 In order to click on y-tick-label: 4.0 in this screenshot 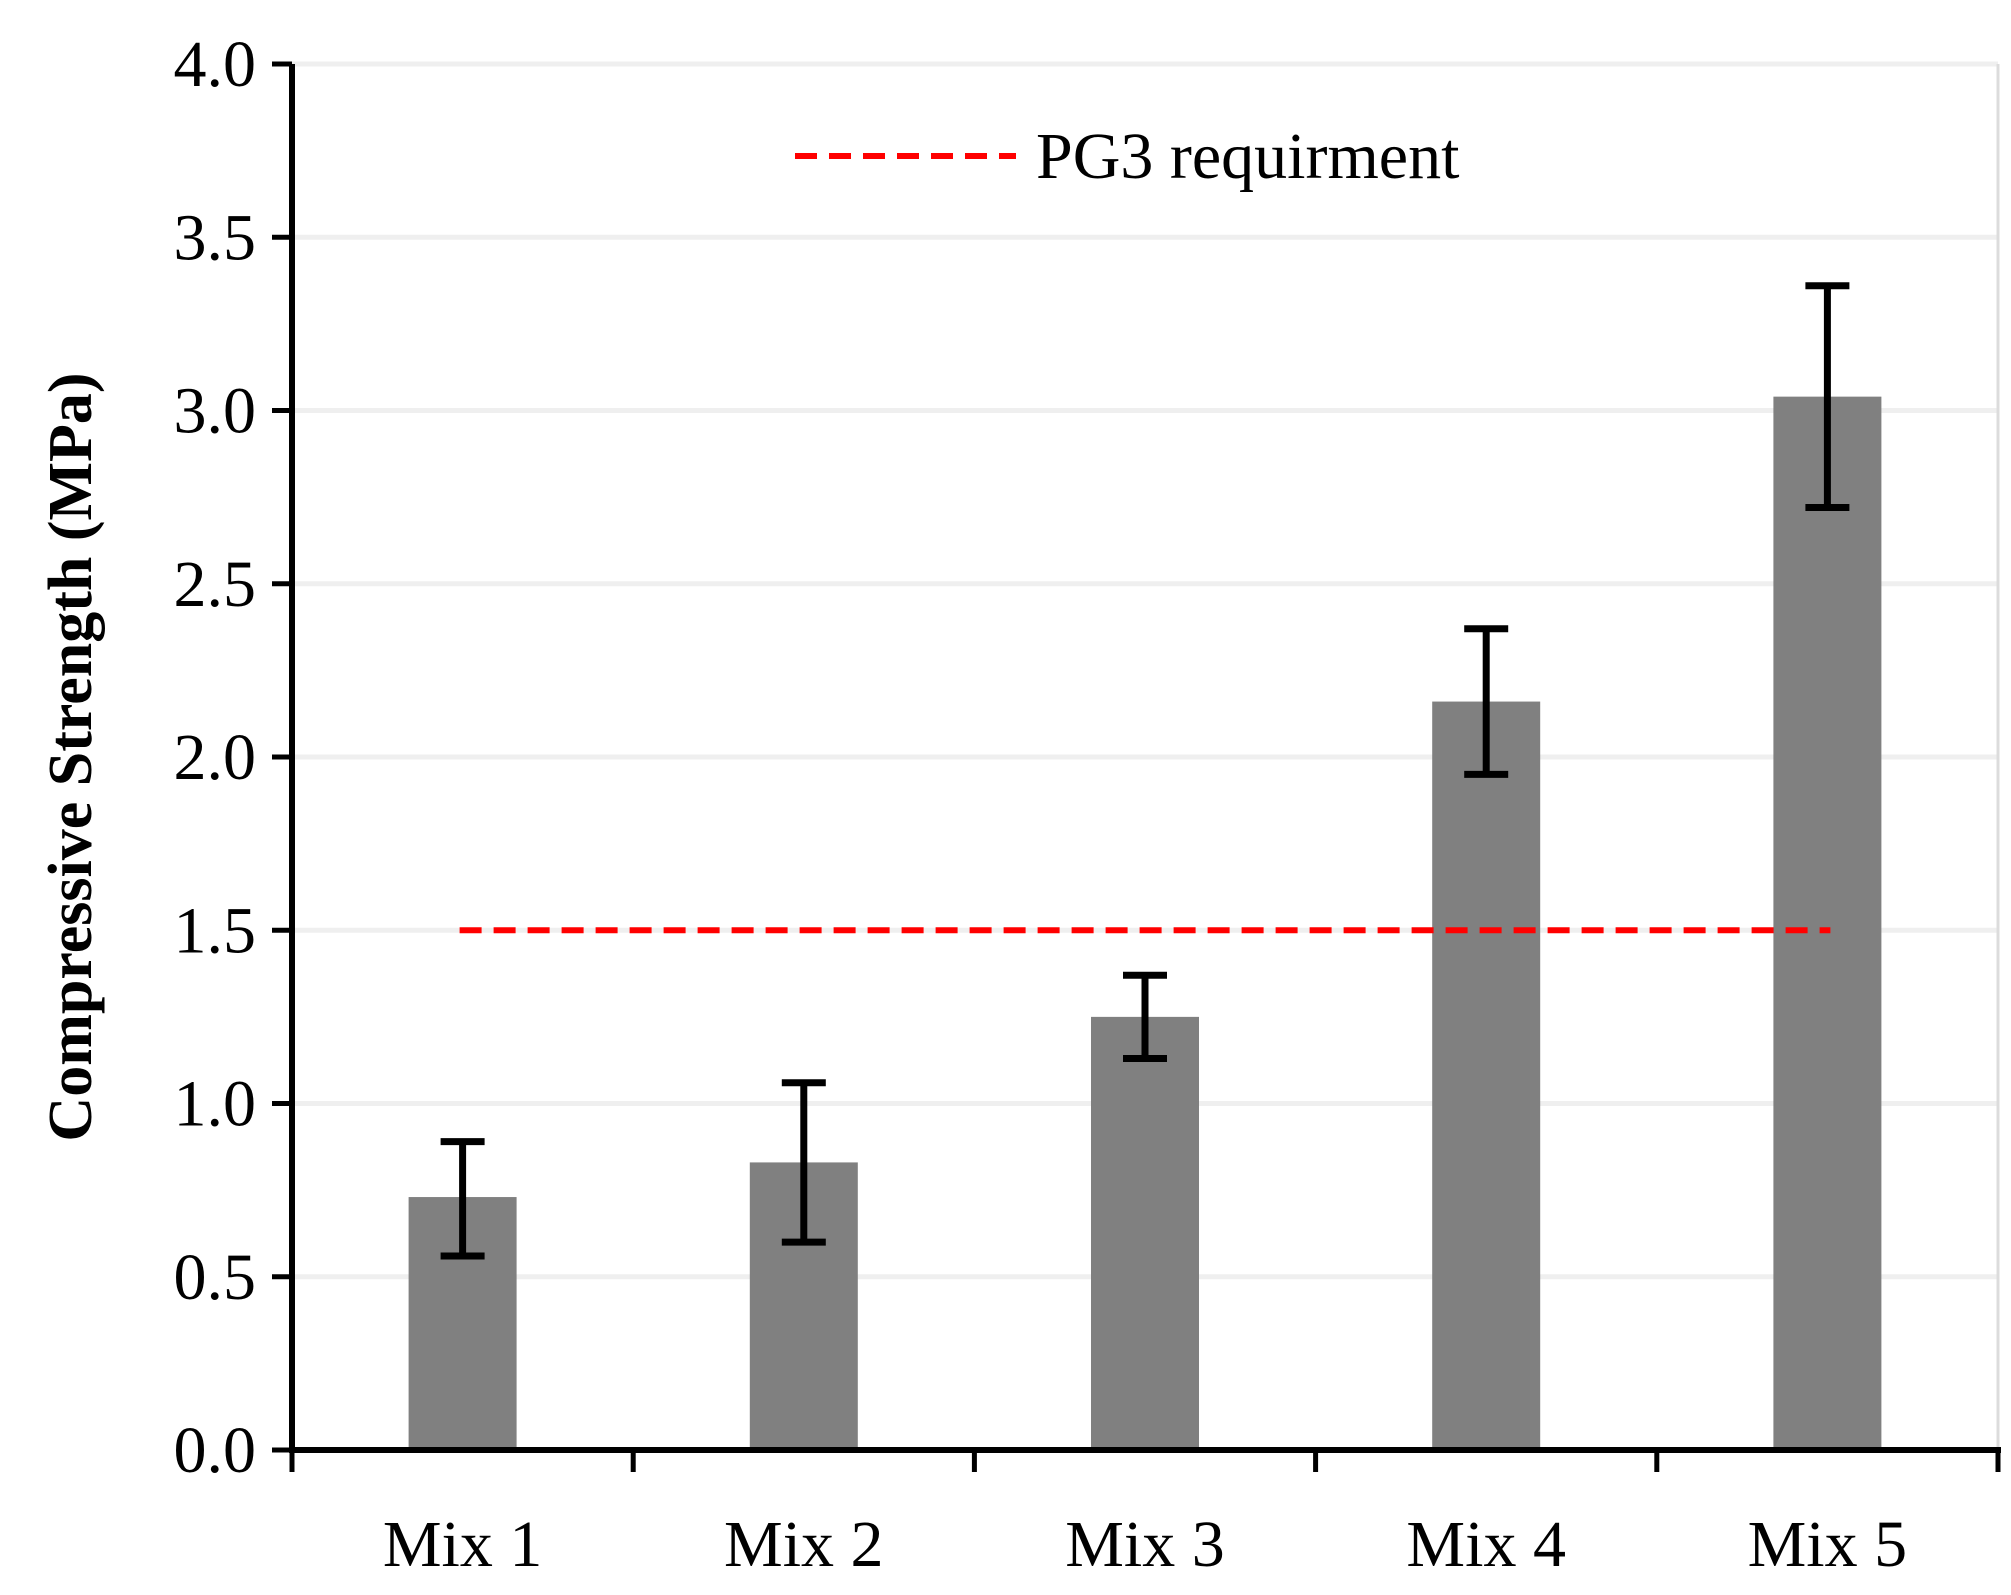, I will do `click(215, 64)`.